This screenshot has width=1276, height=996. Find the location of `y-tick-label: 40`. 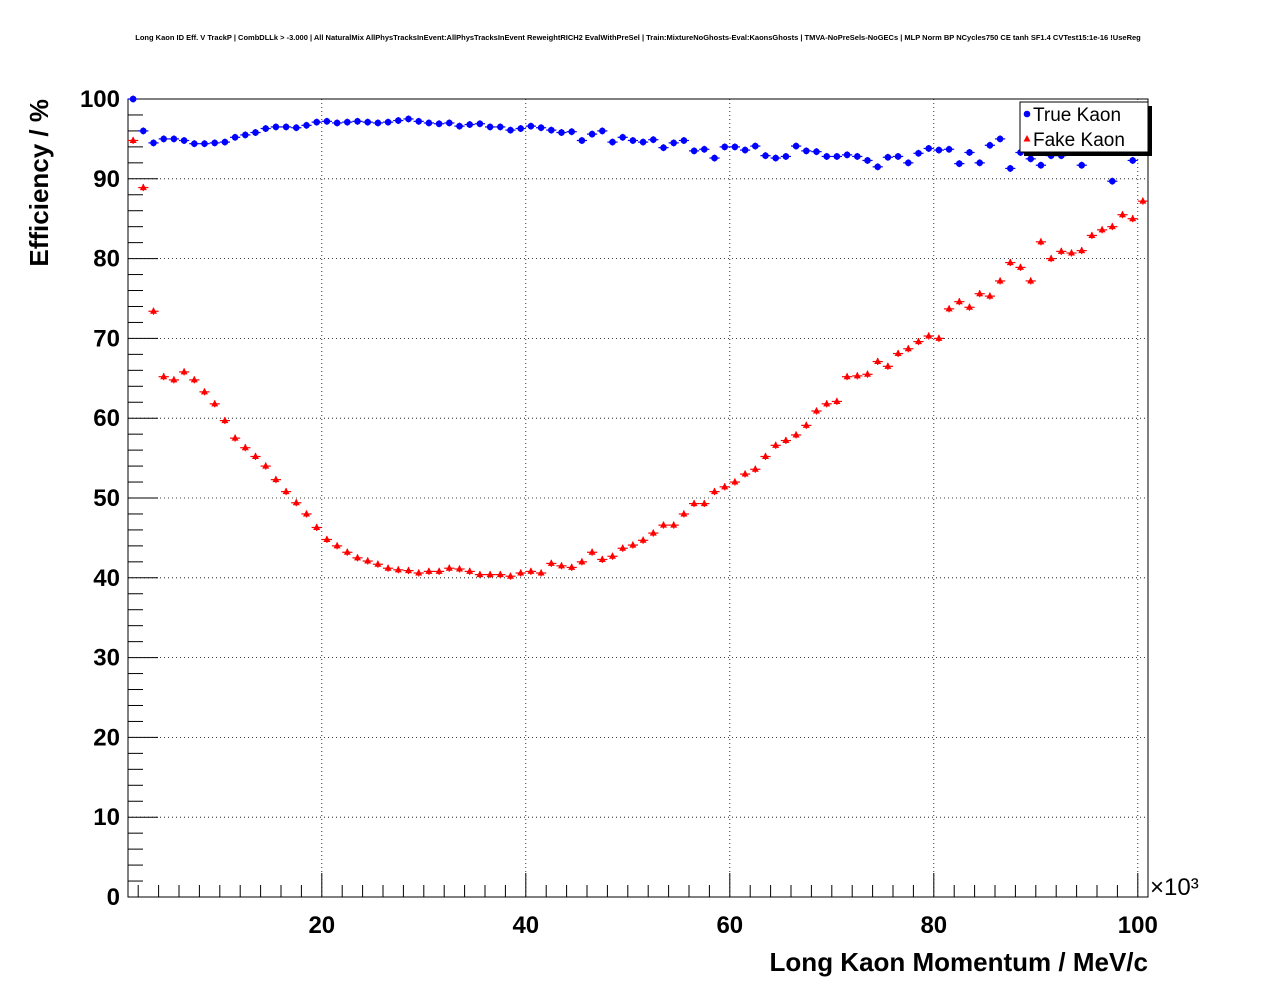

y-tick-label: 40 is located at coordinates (106, 578).